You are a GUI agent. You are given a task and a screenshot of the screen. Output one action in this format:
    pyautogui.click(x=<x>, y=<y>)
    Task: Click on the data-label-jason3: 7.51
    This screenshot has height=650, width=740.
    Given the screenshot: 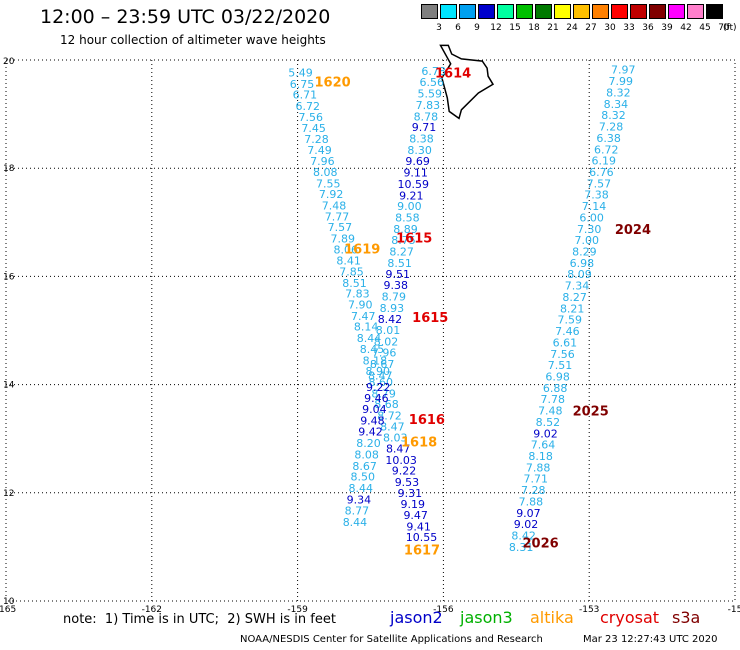 What is the action you would take?
    pyautogui.click(x=560, y=365)
    